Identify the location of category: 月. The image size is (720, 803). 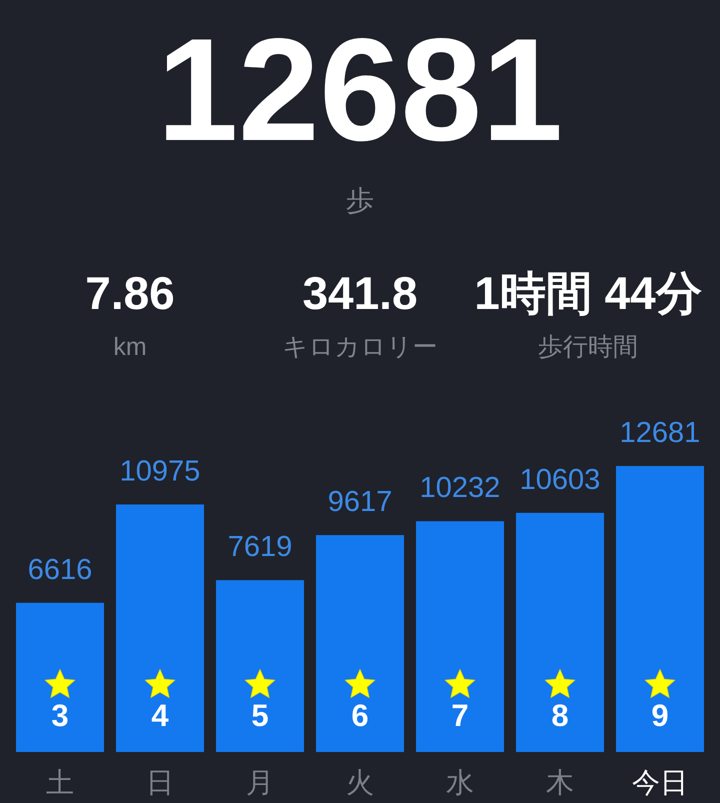
(260, 782).